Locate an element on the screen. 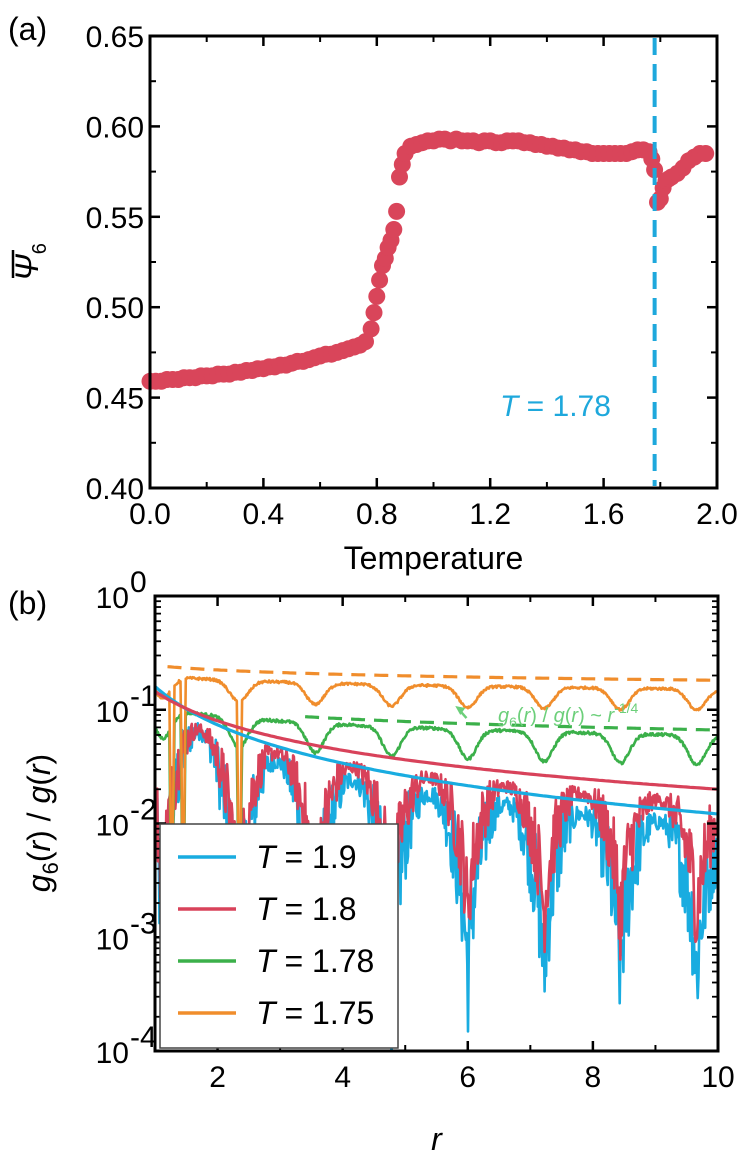 The image size is (746, 1165). y-tick-label: 0.50 is located at coordinates (115, 308).